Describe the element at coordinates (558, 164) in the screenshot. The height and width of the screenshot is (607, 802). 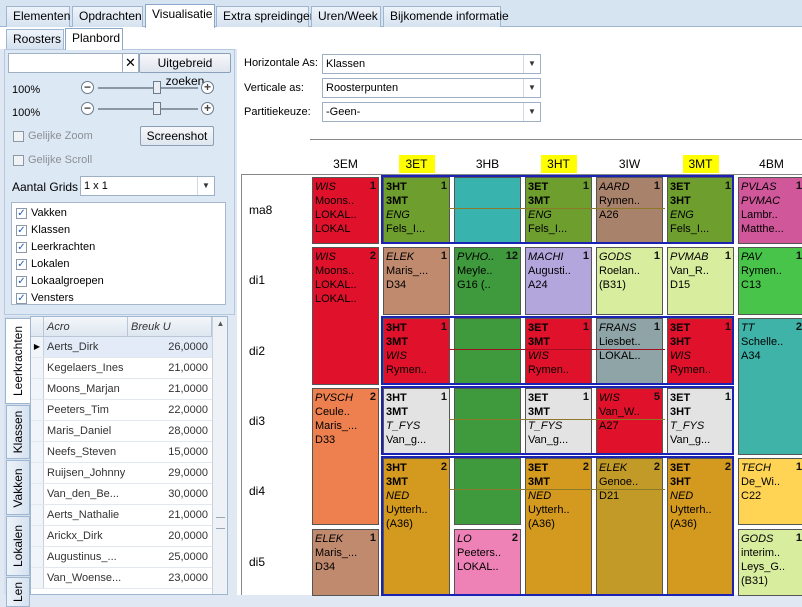
I see `column-header-3ht: 3HT` at that location.